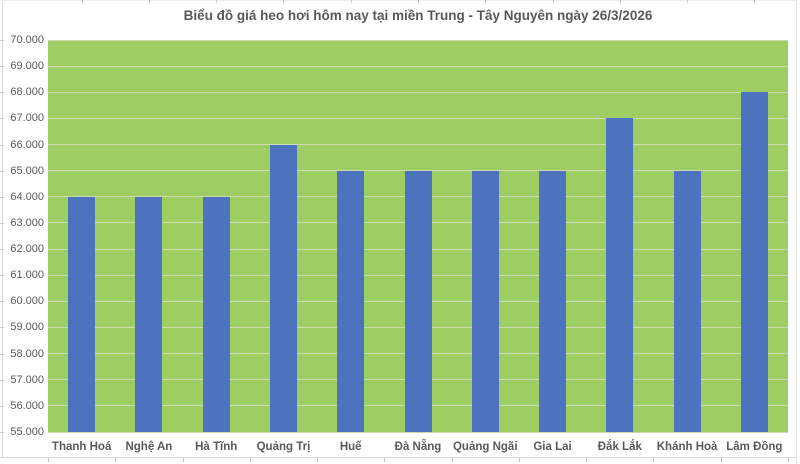  Describe the element at coordinates (149, 314) in the screenshot. I see `bar-nghe-an` at that location.